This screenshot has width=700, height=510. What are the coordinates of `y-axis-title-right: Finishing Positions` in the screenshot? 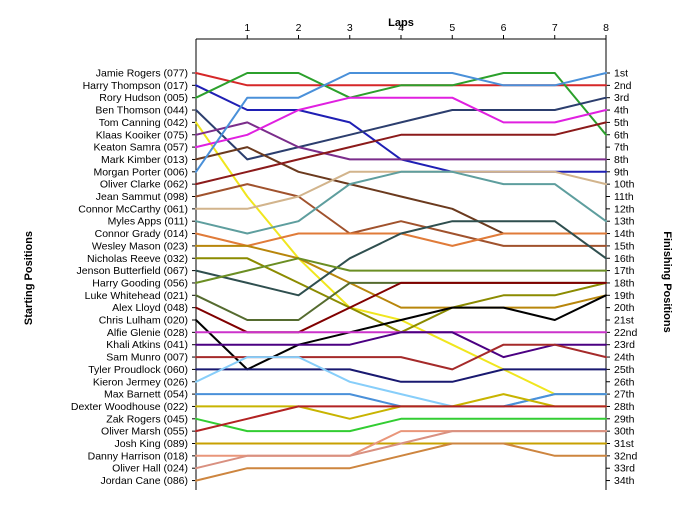 It's located at (667, 281).